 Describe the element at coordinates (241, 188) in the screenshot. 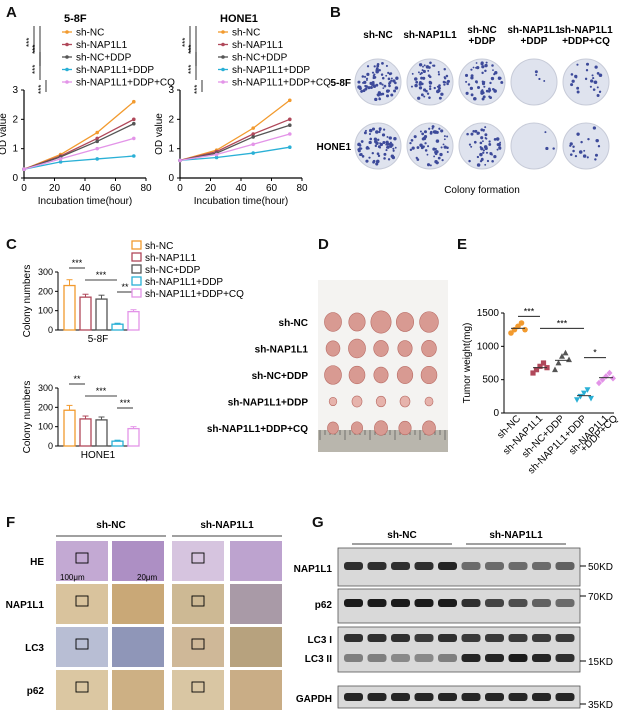

I see `x-tick-label: 40` at that location.